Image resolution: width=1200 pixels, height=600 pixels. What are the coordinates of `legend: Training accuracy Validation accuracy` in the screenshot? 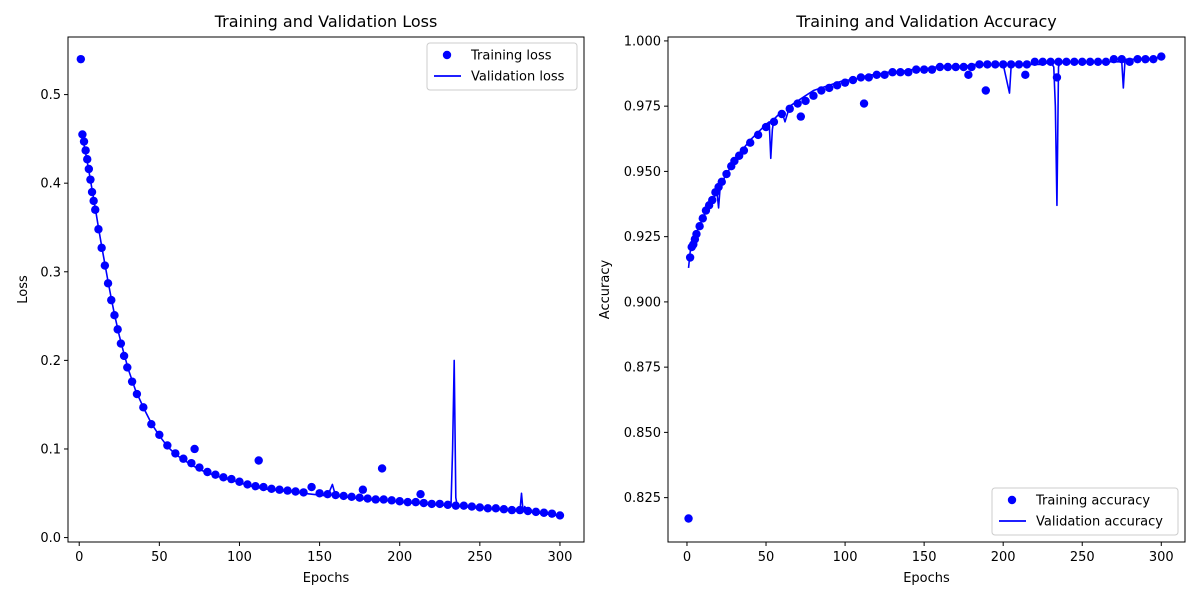 It's located at (1085, 511).